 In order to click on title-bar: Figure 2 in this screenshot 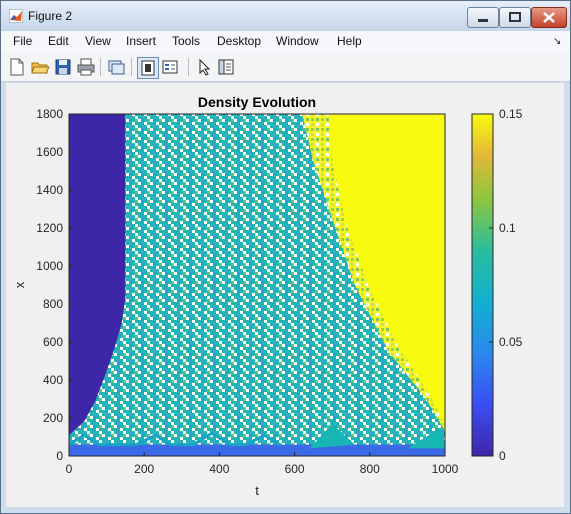, I will do `click(285, 16)`.